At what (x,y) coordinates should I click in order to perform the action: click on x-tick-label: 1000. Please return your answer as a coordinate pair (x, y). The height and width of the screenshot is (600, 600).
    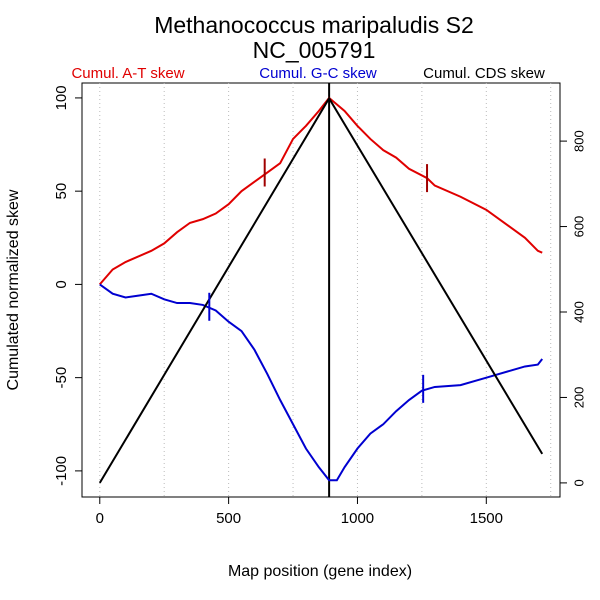
    Looking at the image, I should click on (357, 518).